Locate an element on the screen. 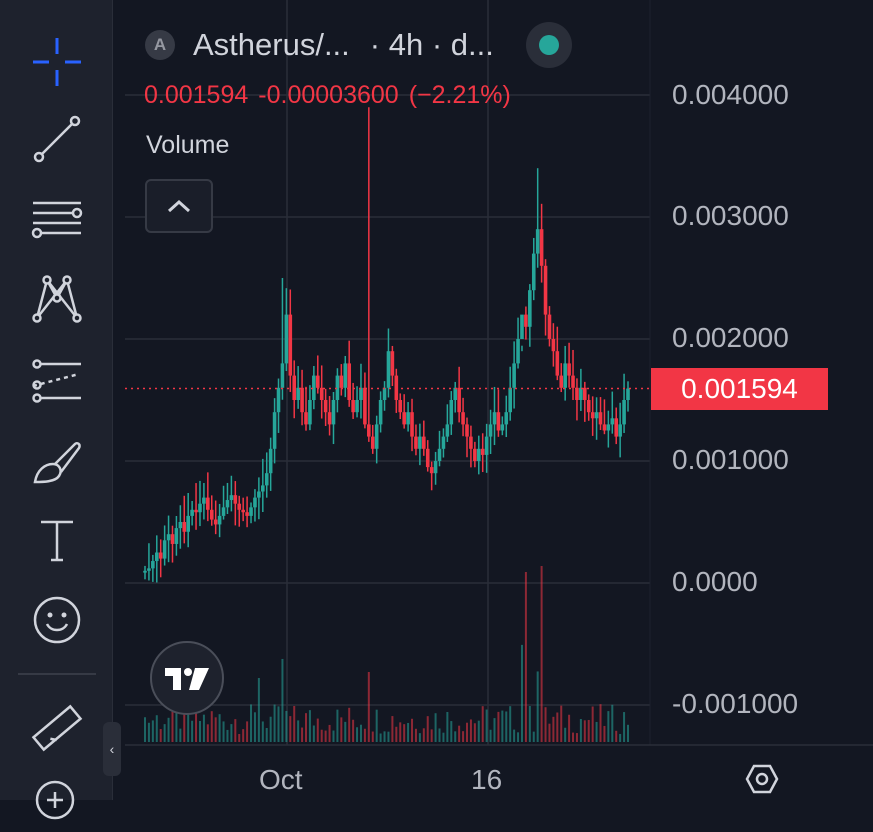 The image size is (873, 832). volume-indicator-label: Volume is located at coordinates (188, 145).